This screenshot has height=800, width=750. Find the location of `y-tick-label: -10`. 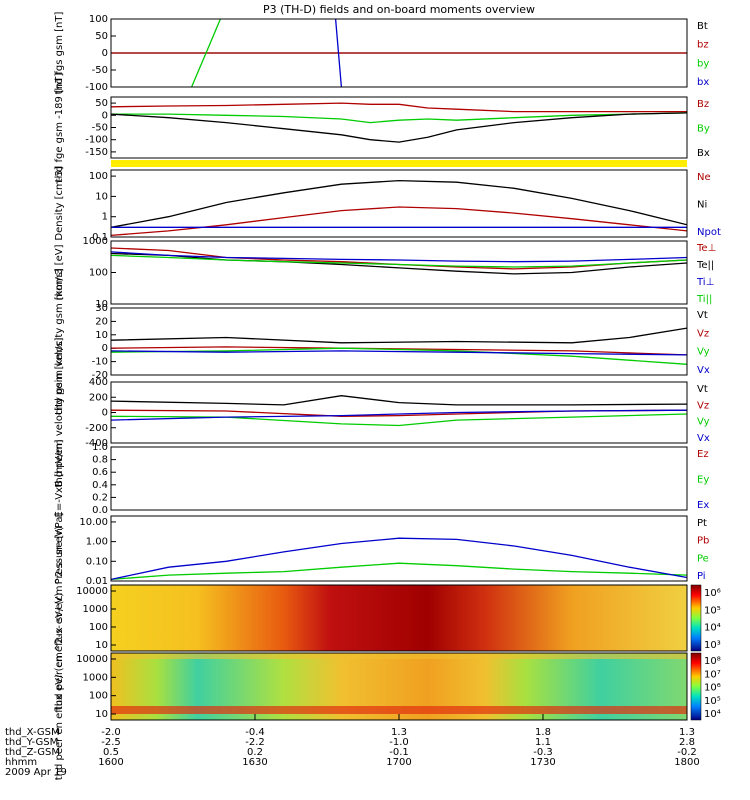

y-tick-label: -10 is located at coordinates (100, 362).